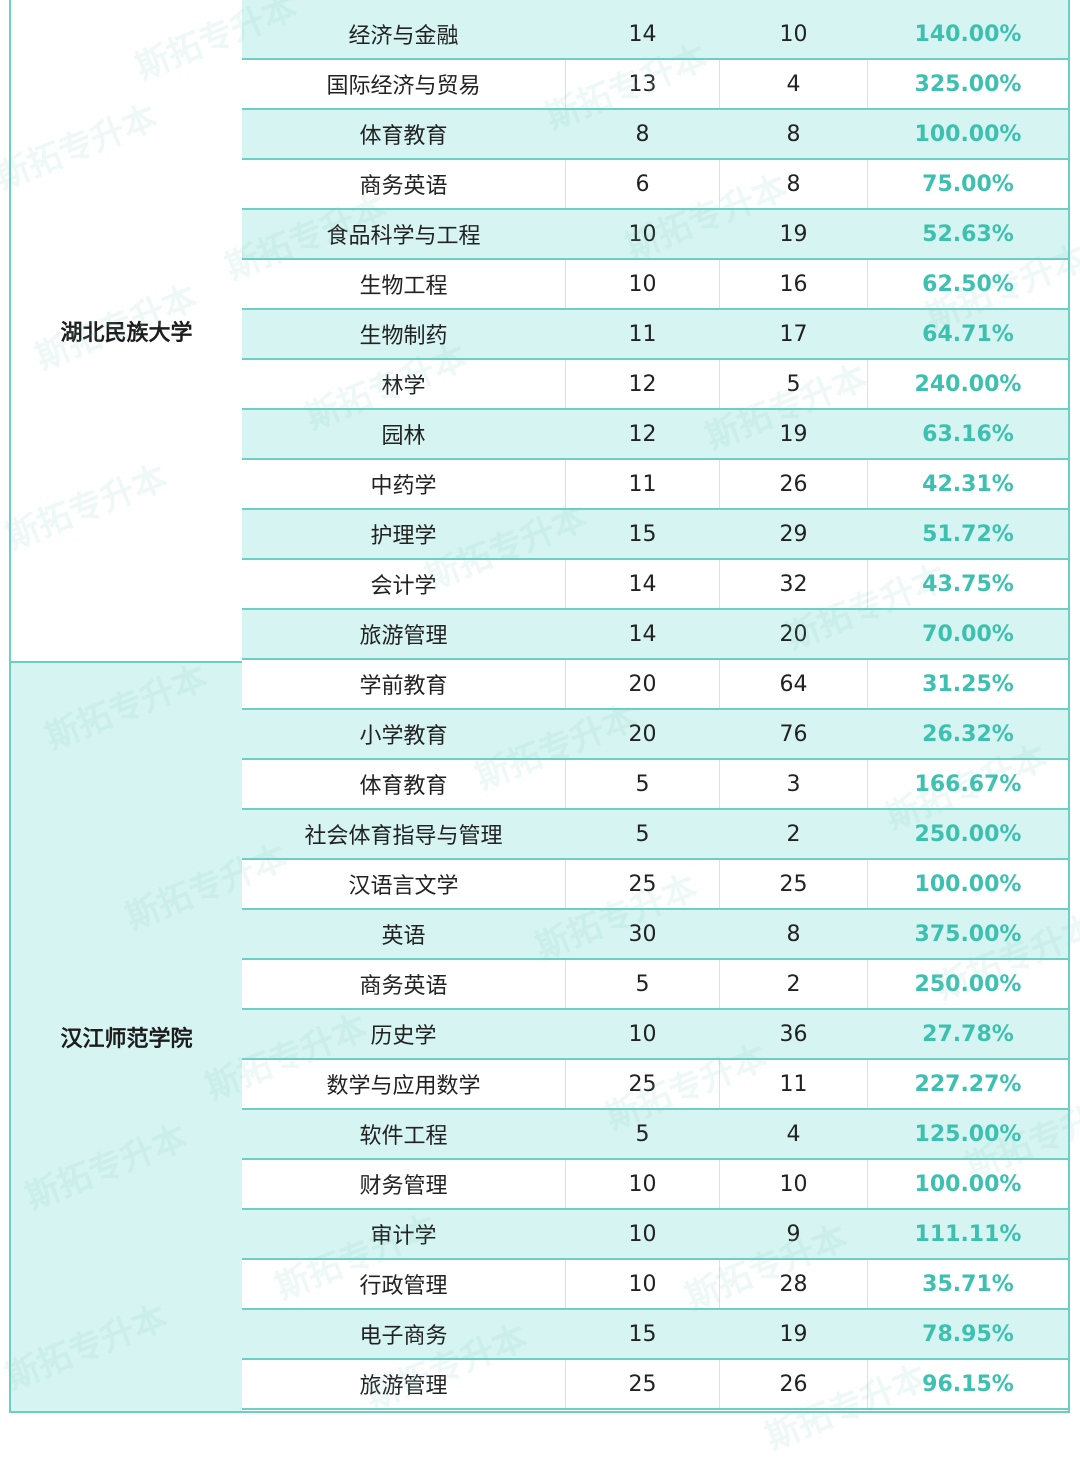 The image size is (1080, 1459). Describe the element at coordinates (642, 934) in the screenshot. I see `value-a-cell: 30` at that location.